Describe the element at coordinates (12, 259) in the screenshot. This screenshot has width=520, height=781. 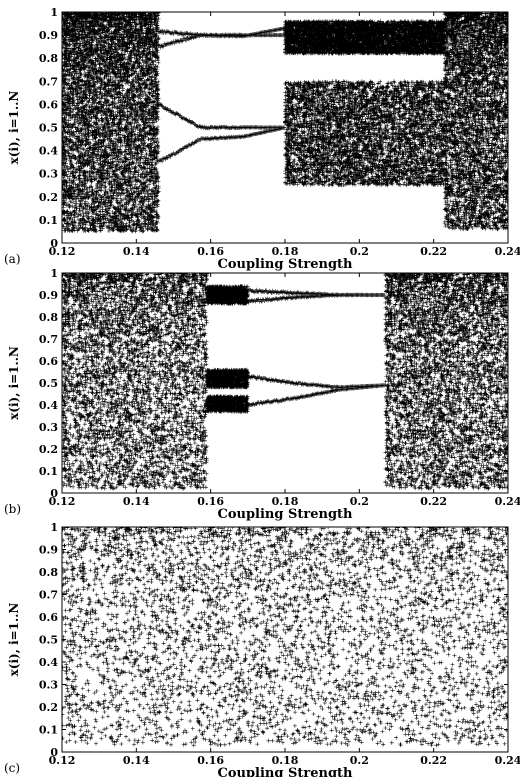
I see `panel-letter: (a)` at that location.